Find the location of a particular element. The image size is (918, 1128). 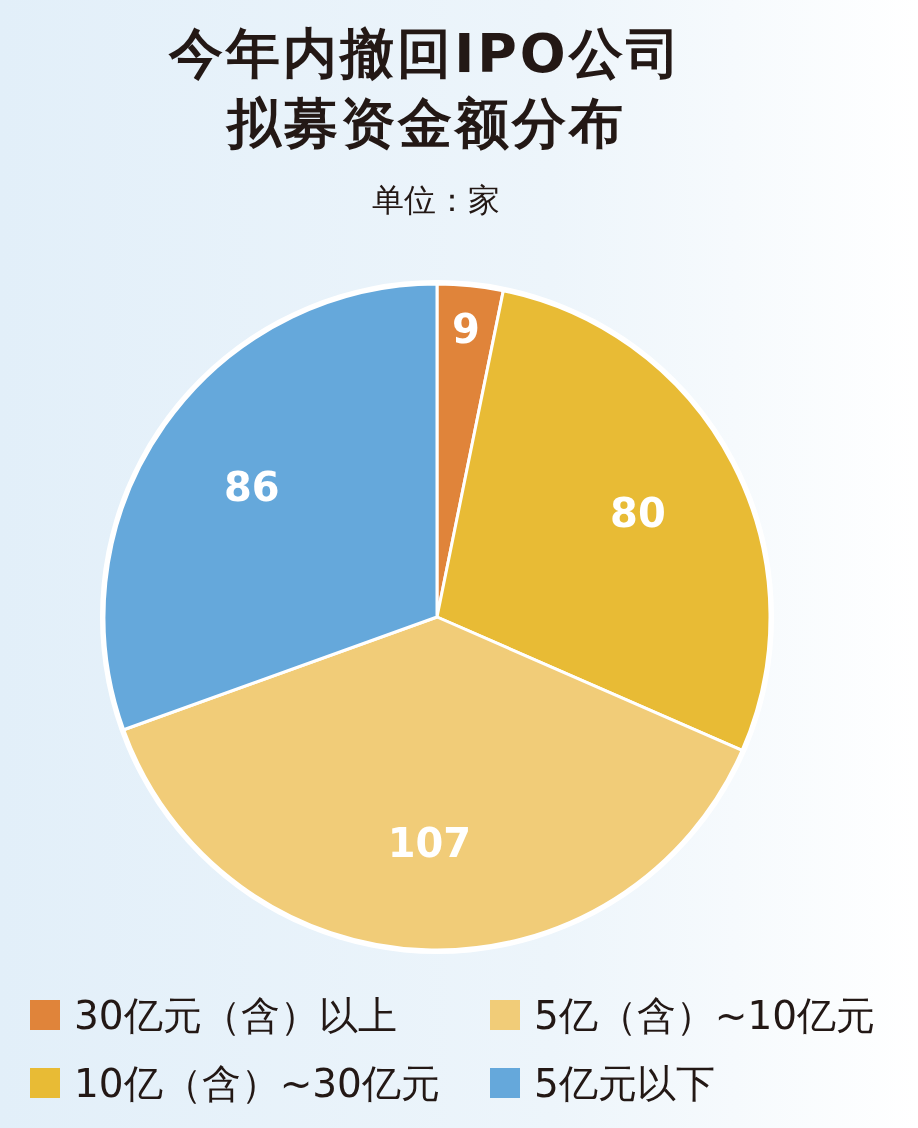

legend-label: 10亿（含）~30亿元 is located at coordinates (257, 1083).